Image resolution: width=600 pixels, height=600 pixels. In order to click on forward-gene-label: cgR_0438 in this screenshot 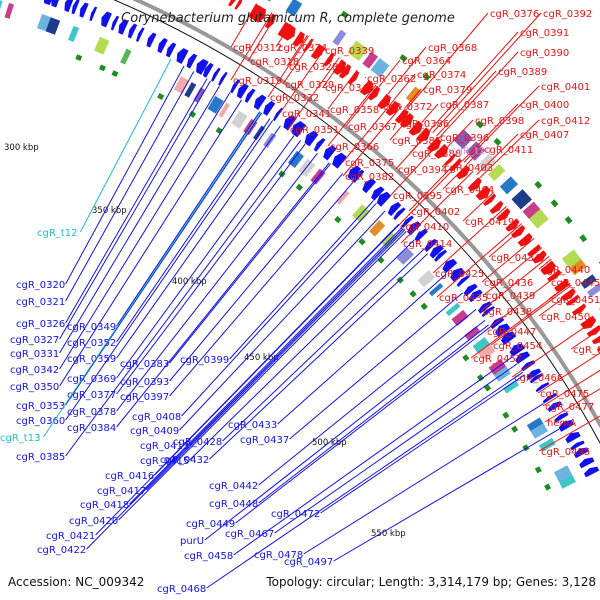, I will do `click(515, 287)`.